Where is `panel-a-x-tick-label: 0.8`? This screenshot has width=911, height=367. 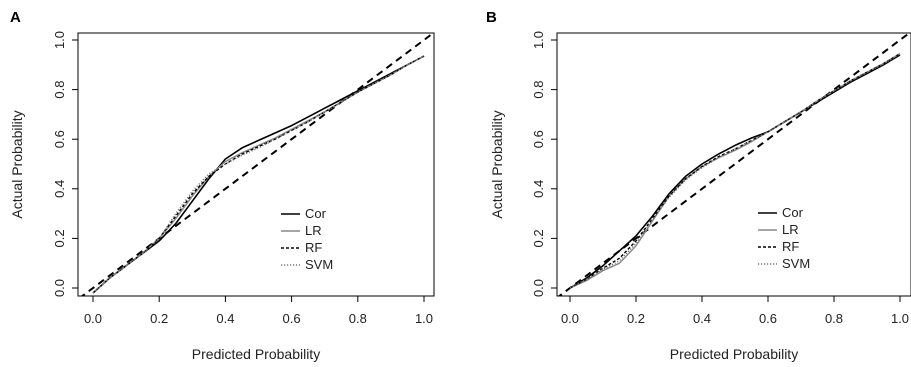
panel-a-x-tick-label: 0.8 is located at coordinates (358, 318).